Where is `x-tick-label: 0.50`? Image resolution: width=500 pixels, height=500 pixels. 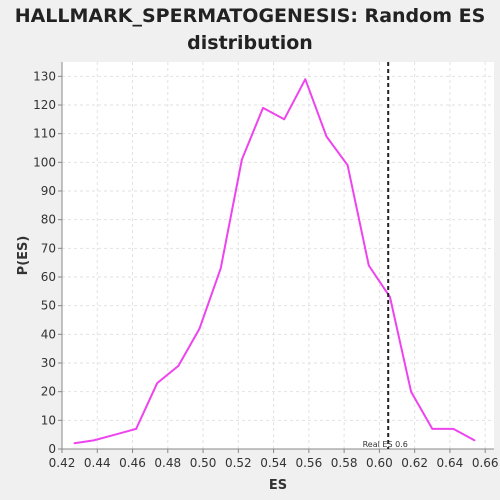
x-tick-label: 0.50 is located at coordinates (203, 463).